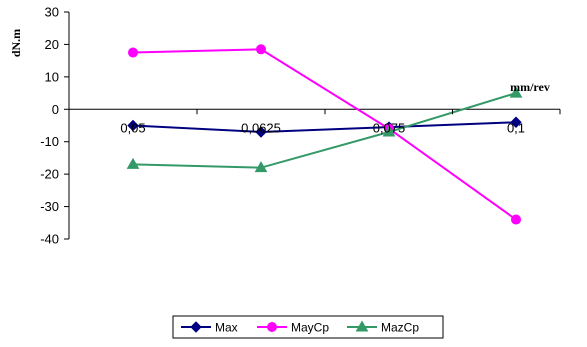 The height and width of the screenshot is (347, 587). I want to click on x-tick-label: 0,075, so click(389, 127).